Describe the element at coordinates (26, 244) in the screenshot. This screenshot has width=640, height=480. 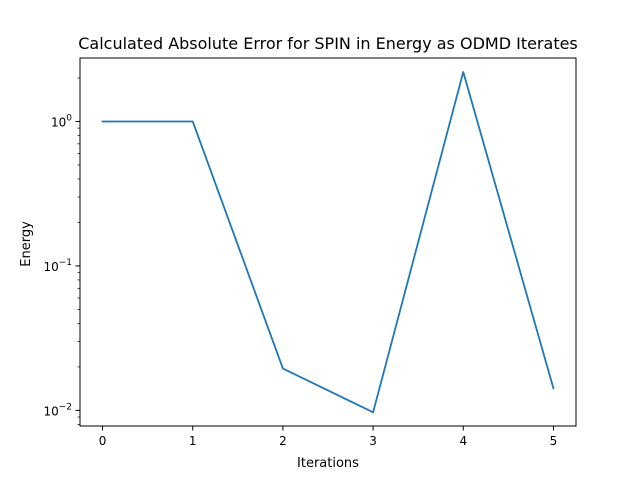
I see `y-axis-label: Energy` at that location.